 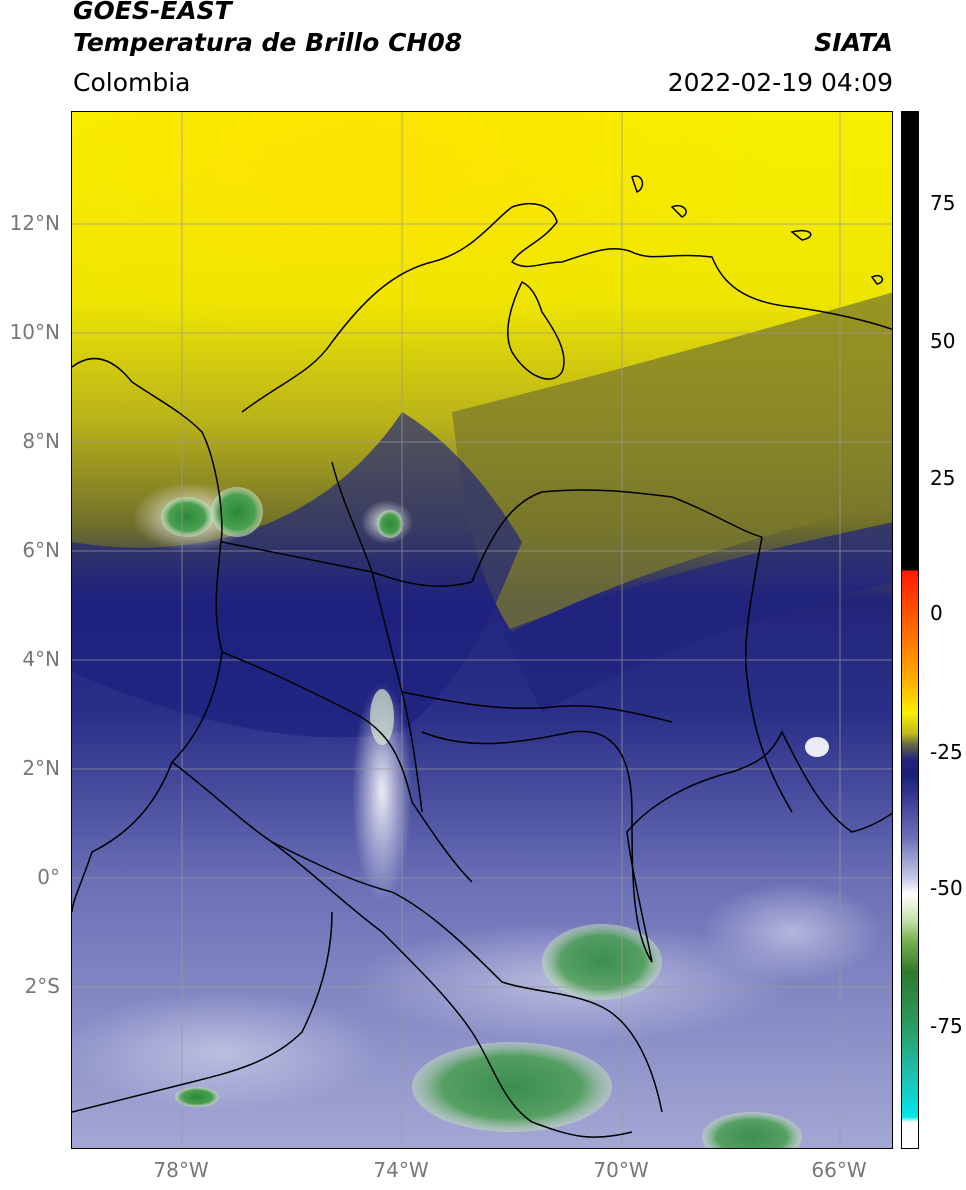 I want to click on lat-label-12n: 12°N, so click(x=34, y=223).